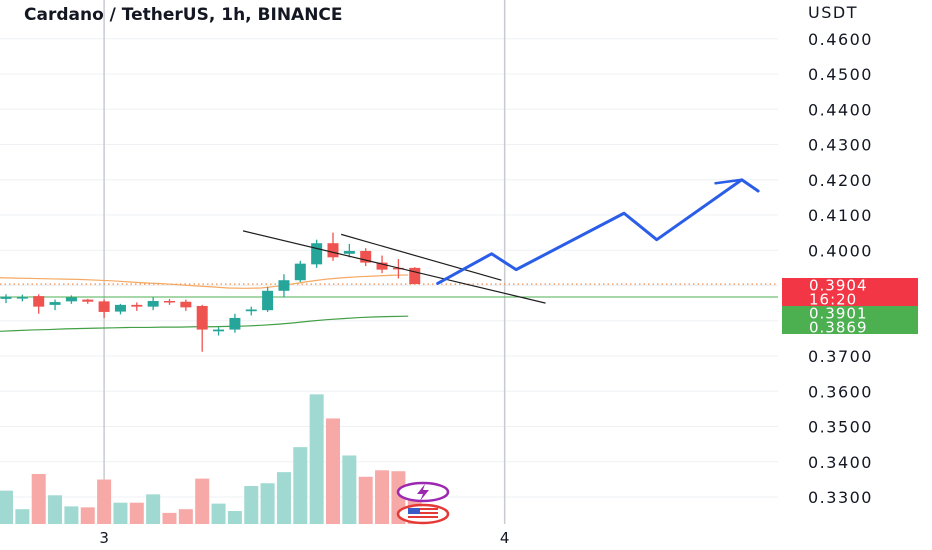 The height and width of the screenshot is (550, 932). What do you see at coordinates (840, 427) in the screenshot?
I see `y-tick-label: 0.3500` at bounding box center [840, 427].